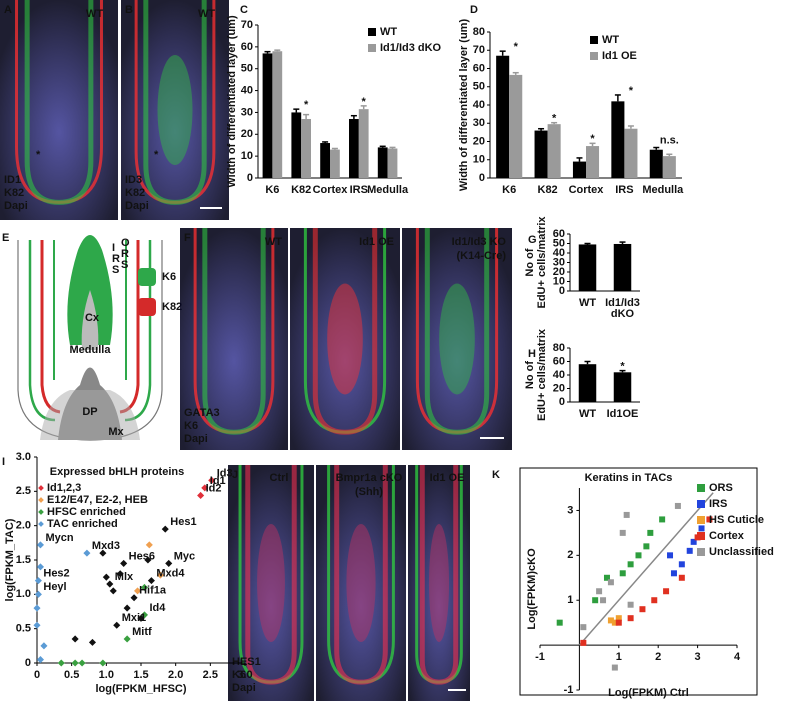 The image size is (800, 703). Describe the element at coordinates (135, 193) in the screenshot. I see `stain-label: K82` at that location.